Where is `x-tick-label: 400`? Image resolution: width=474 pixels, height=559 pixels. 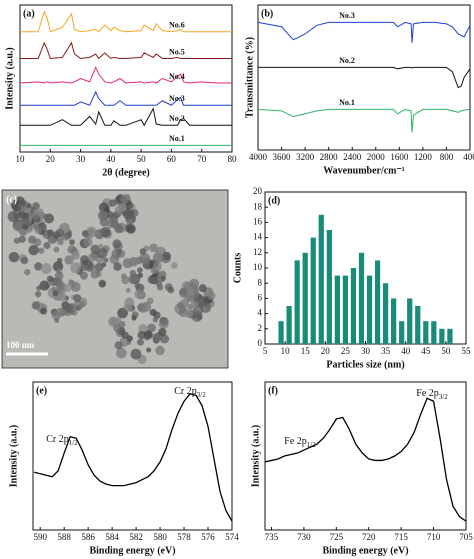
x-tick-label: 400 is located at coordinates (468, 157).